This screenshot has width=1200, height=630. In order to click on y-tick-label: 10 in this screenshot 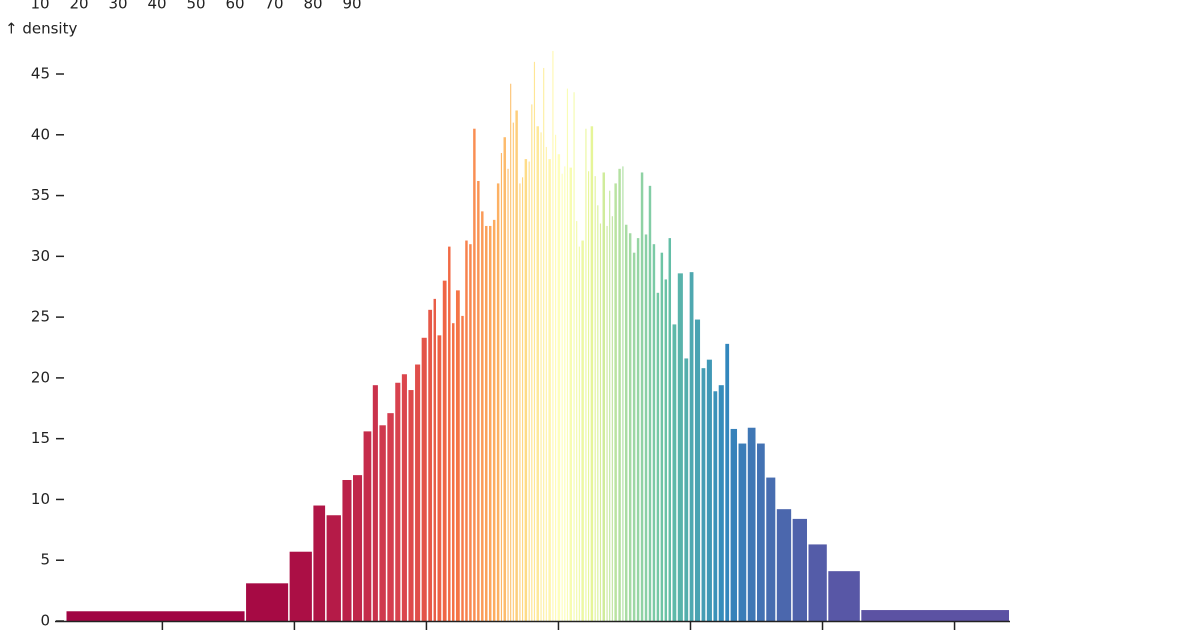, I will do `click(40, 499)`.